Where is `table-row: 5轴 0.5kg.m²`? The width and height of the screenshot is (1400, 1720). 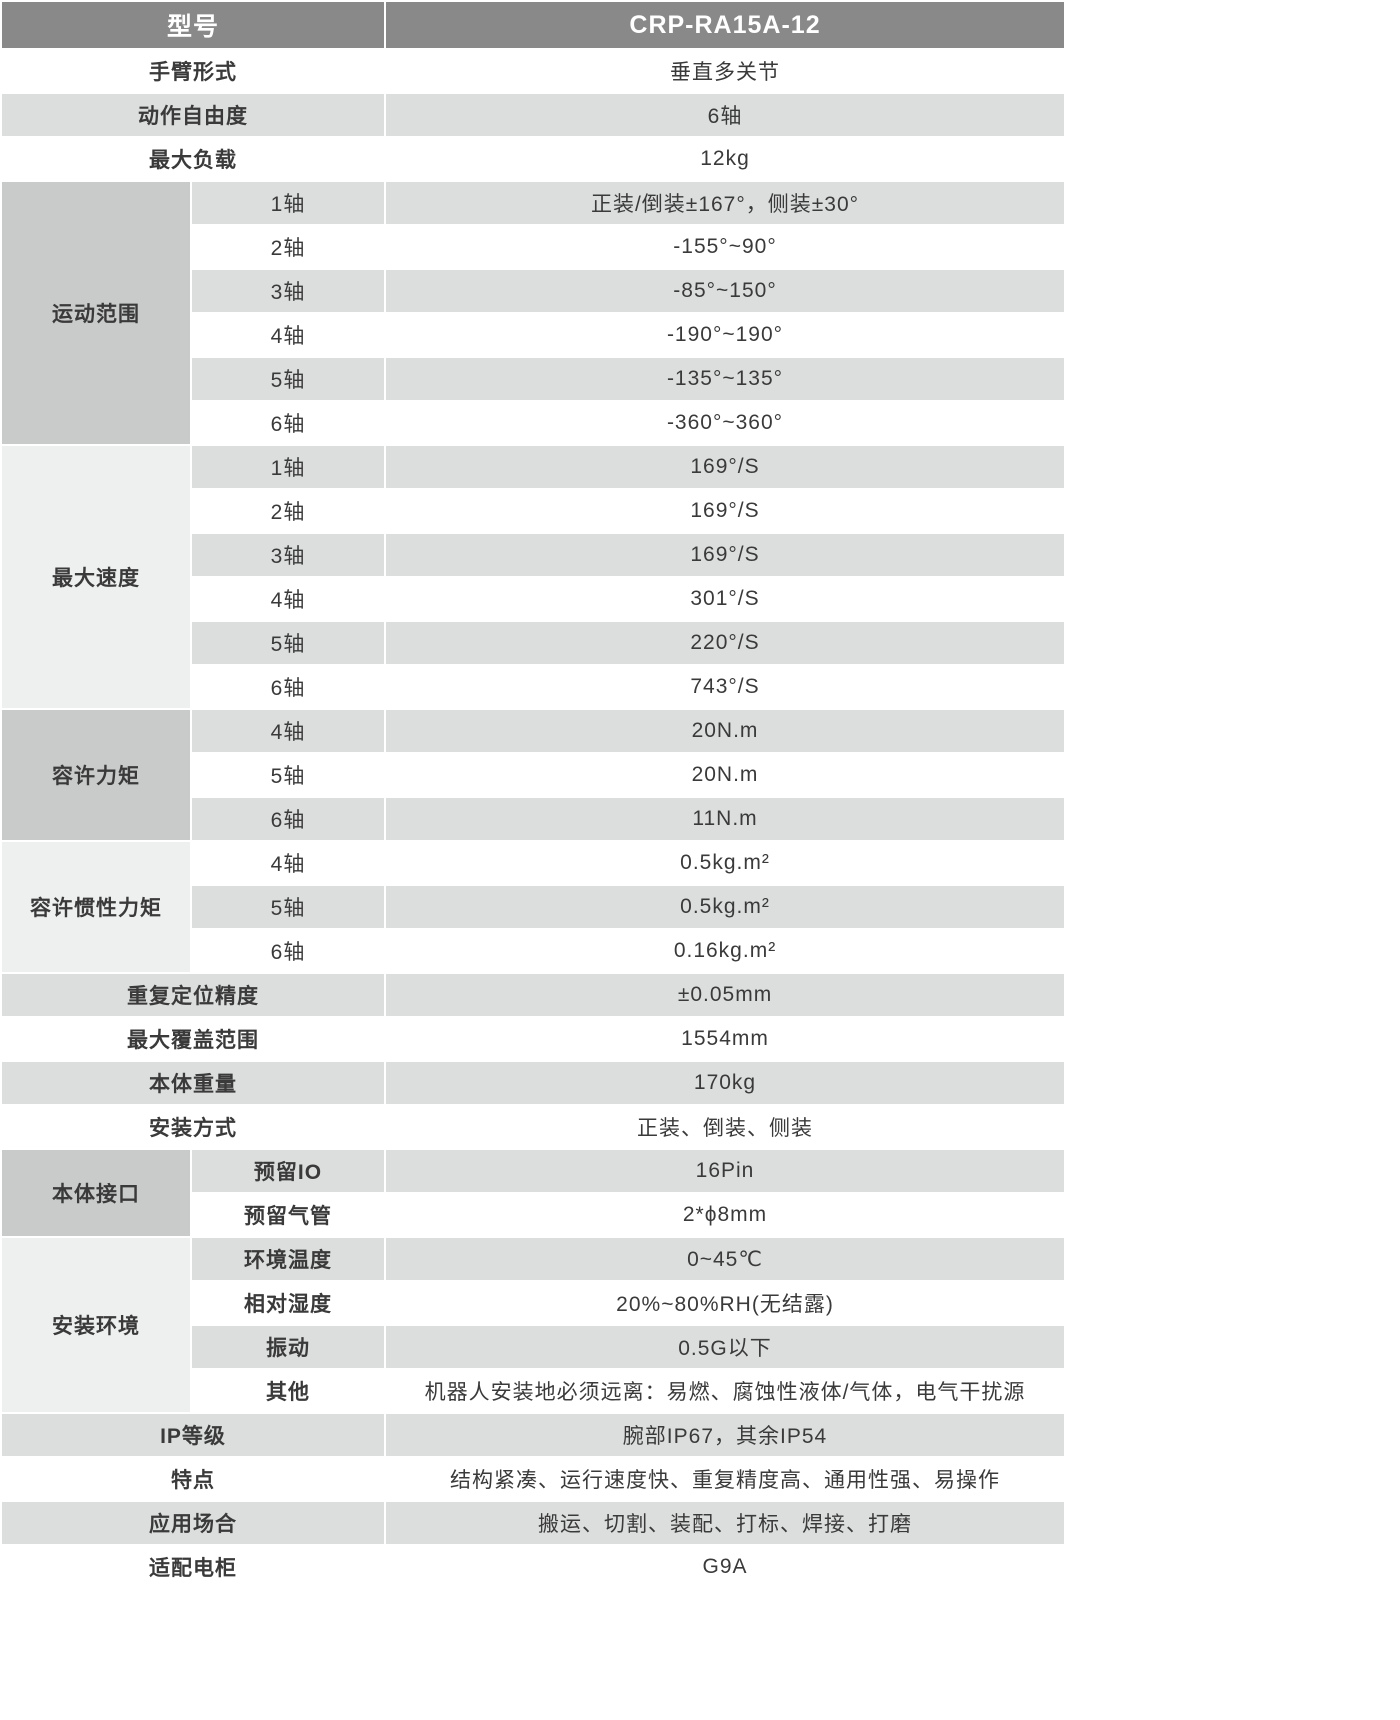 table-row: 5轴 0.5kg.m² is located at coordinates (533, 907).